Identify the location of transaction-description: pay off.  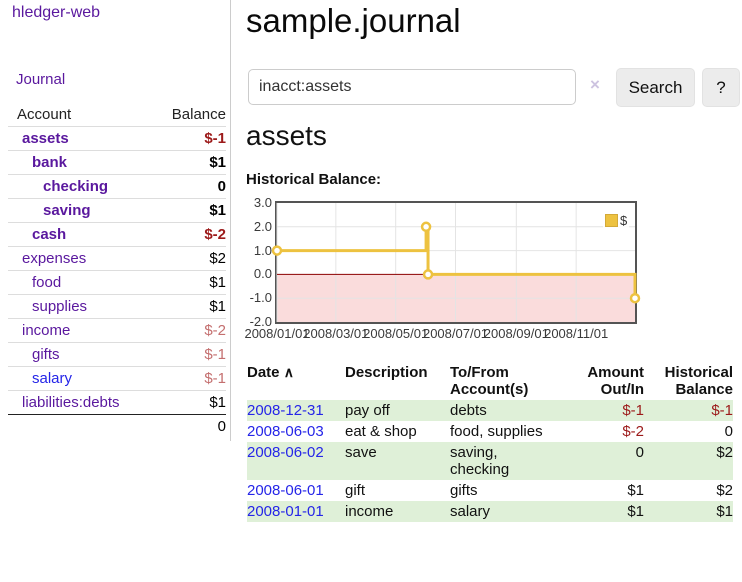
(367, 410).